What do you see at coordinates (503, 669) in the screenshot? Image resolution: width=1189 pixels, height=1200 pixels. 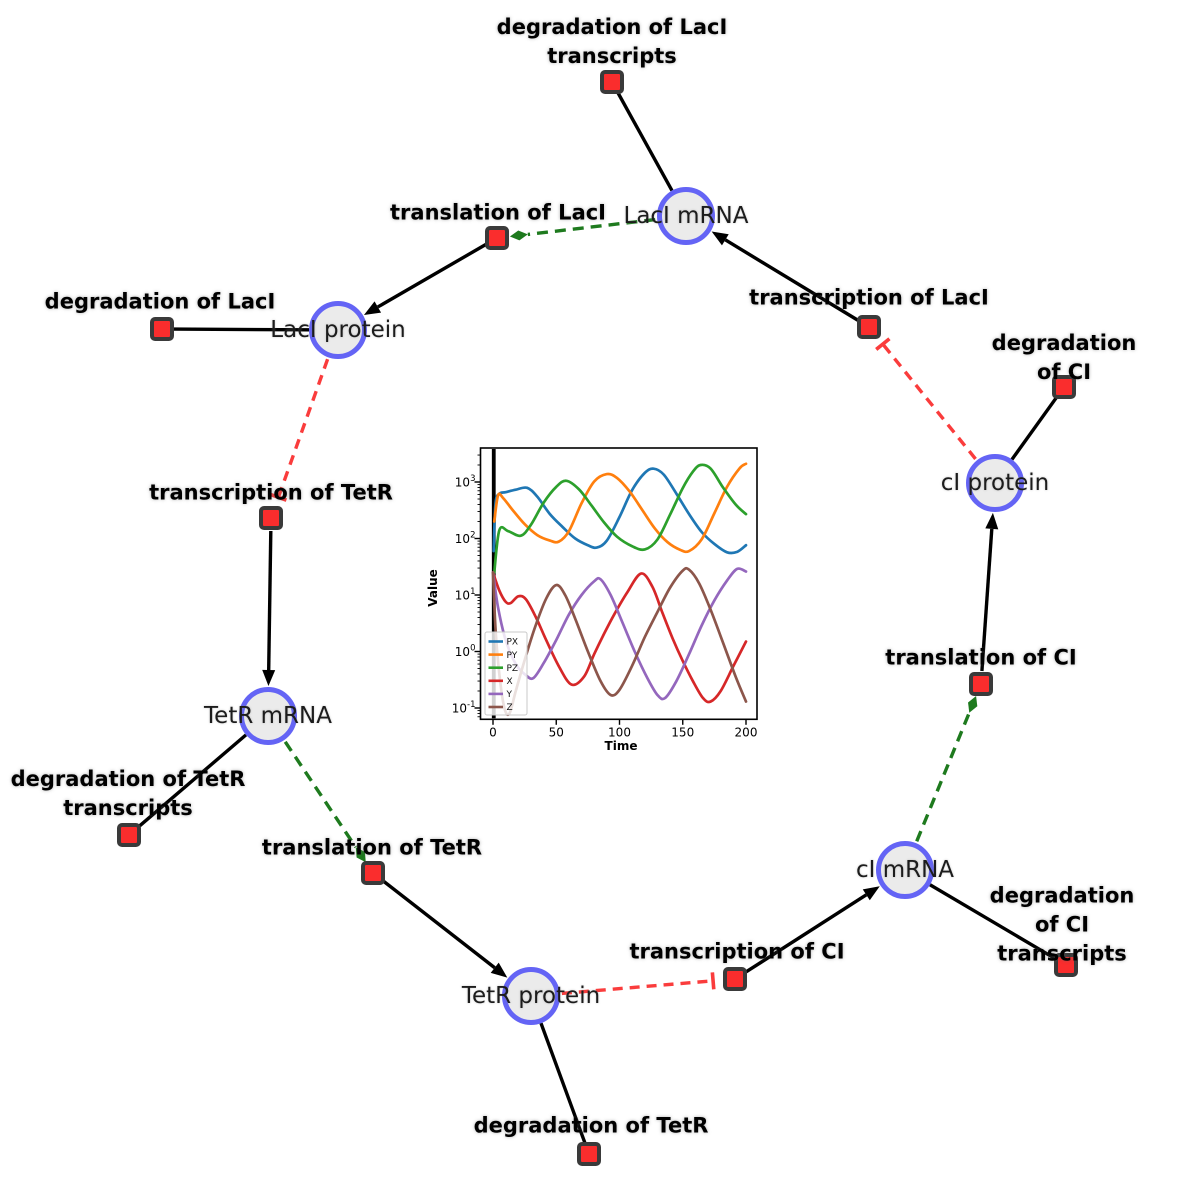 I see `legend-entry-PZ: PZ` at bounding box center [503, 669].